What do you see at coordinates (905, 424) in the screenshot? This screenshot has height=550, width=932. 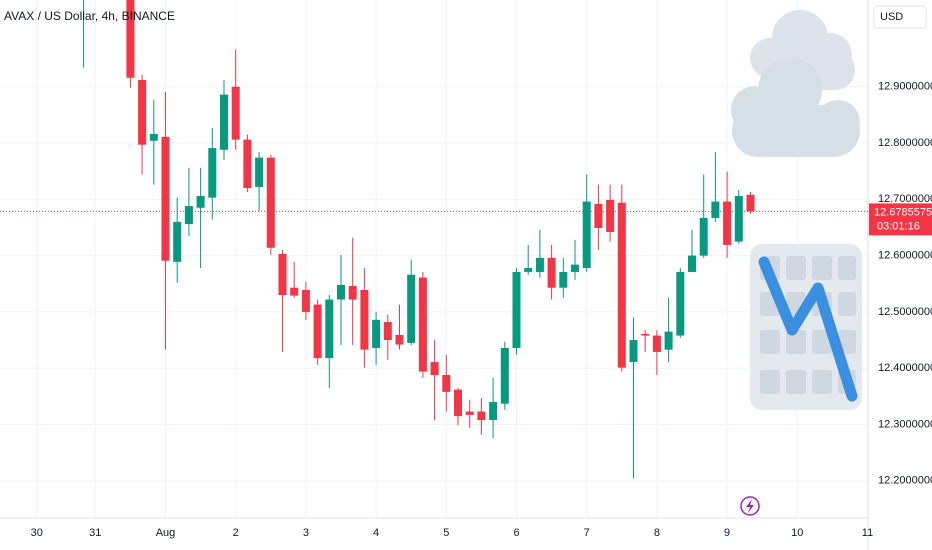 I see `y-tick-label: 12.3000000` at bounding box center [905, 424].